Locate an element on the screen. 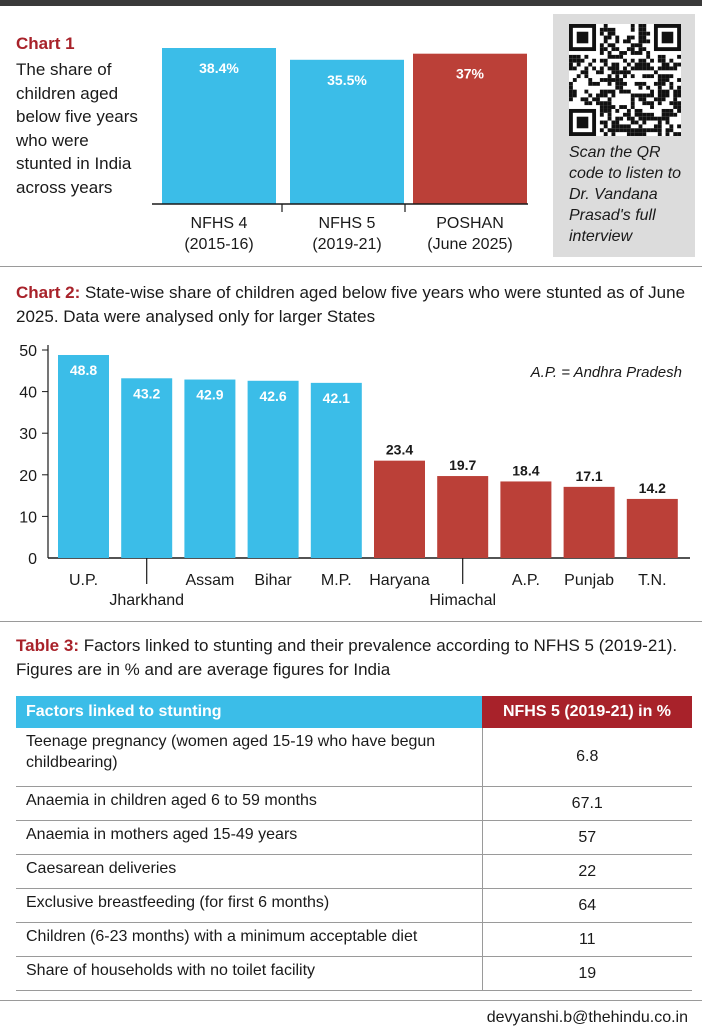 The width and height of the screenshot is (702, 1033). author-email-link: devyanshi.b@thehindu.co.in is located at coordinates (587, 1017).